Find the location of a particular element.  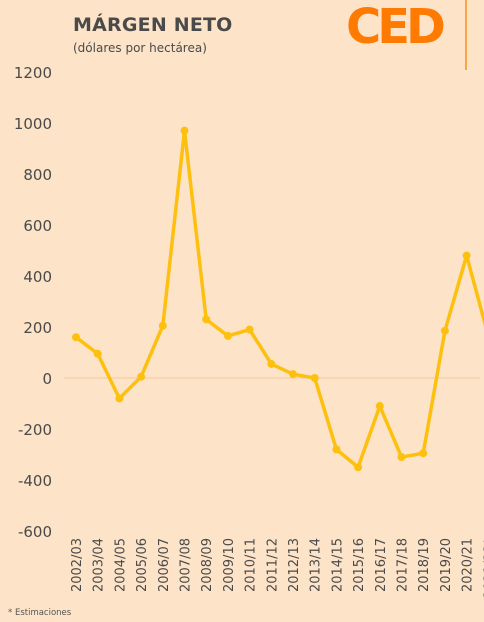

x-tick-label: 2006/07 is located at coordinates (164, 565).